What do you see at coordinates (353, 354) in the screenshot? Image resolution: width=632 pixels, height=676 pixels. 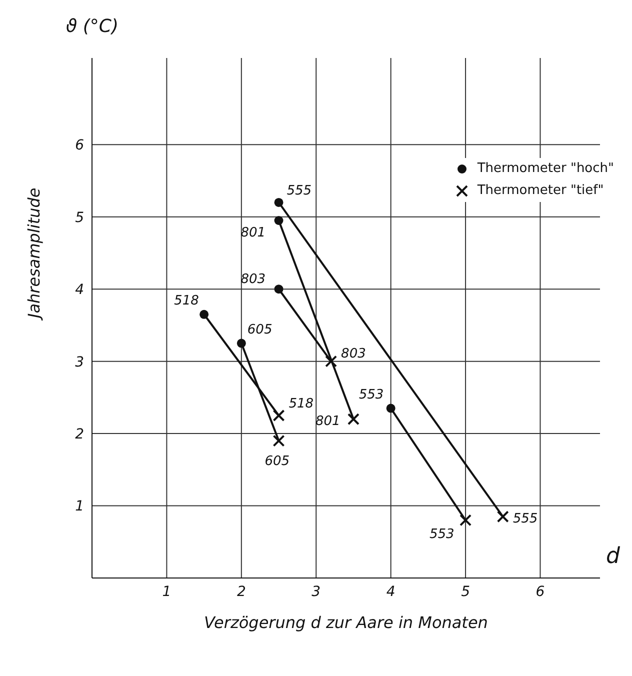 I see `annotation: 803` at bounding box center [353, 354].